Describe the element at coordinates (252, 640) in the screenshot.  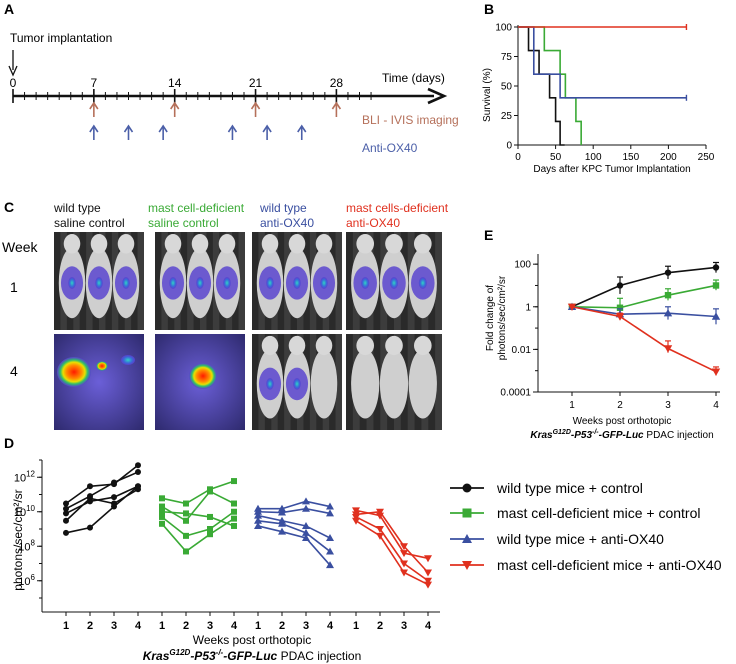
I see `scatter-xlabel-1: Weeks post orthotopic` at that location.